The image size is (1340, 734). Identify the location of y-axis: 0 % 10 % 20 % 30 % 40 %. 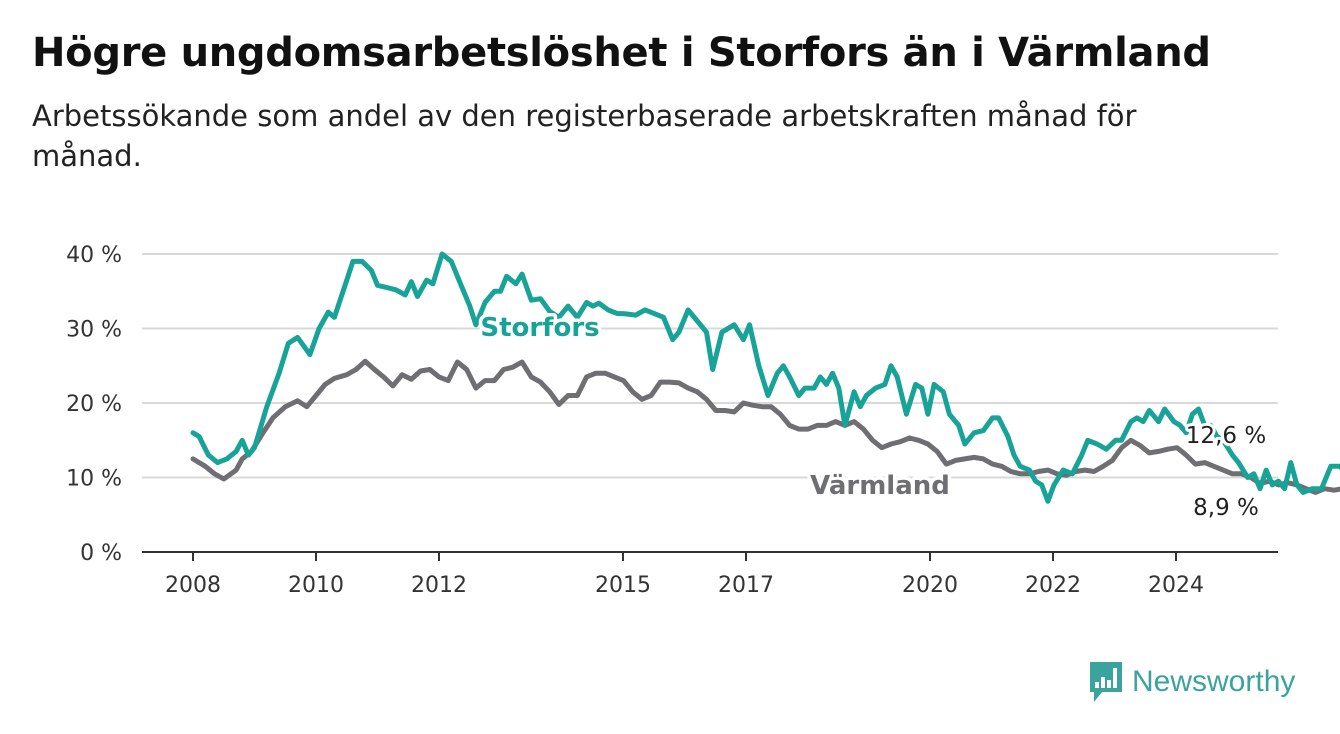
(94, 404).